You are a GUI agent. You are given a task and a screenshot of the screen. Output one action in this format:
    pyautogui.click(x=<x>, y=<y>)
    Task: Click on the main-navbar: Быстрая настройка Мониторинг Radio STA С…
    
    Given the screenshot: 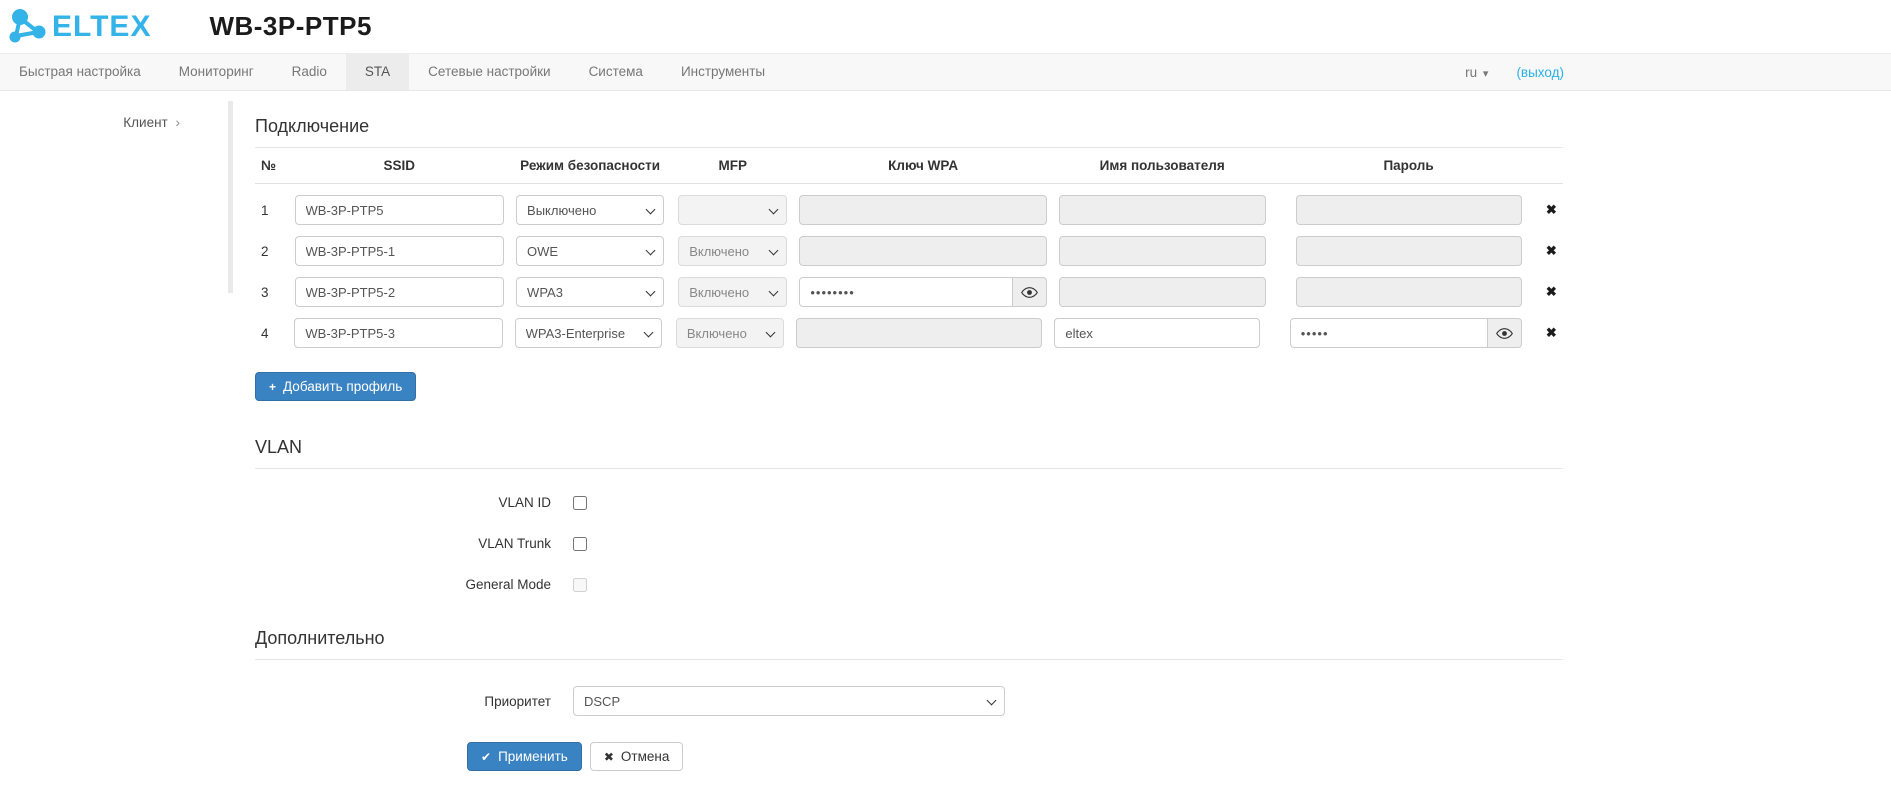 What is the action you would take?
    pyautogui.click(x=945, y=72)
    